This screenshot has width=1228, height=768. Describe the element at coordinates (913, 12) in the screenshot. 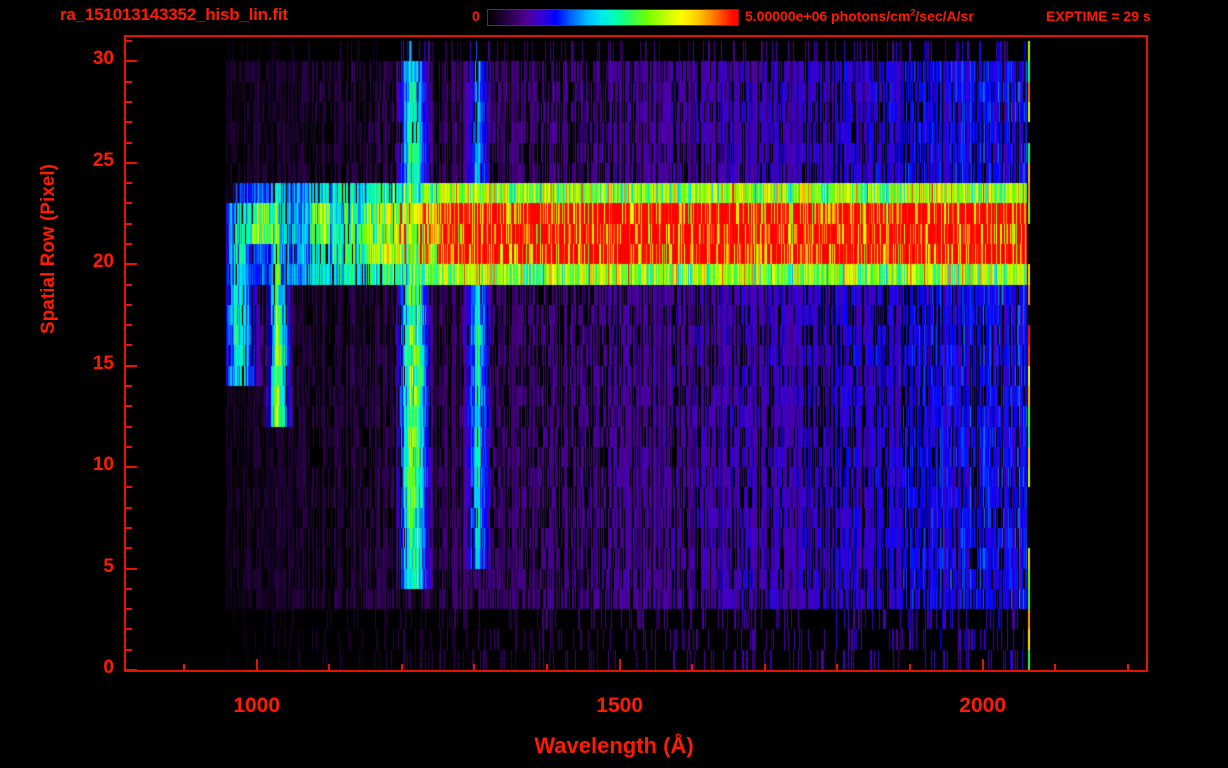

I see `colorbar-unit-exponent: 2` at that location.